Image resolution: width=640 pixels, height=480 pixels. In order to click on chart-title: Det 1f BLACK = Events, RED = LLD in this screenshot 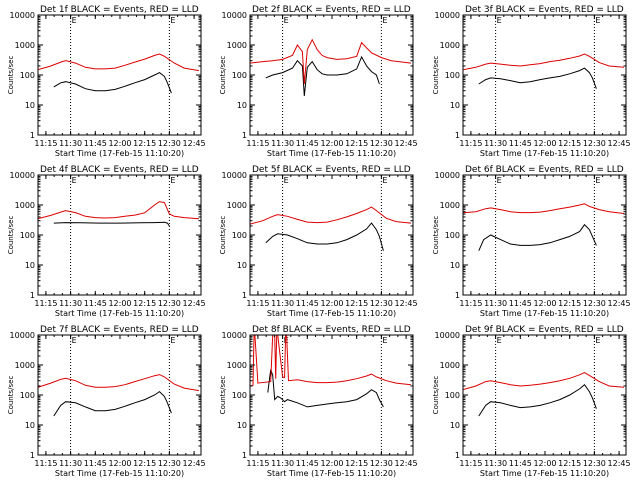, I will do `click(119, 10)`.